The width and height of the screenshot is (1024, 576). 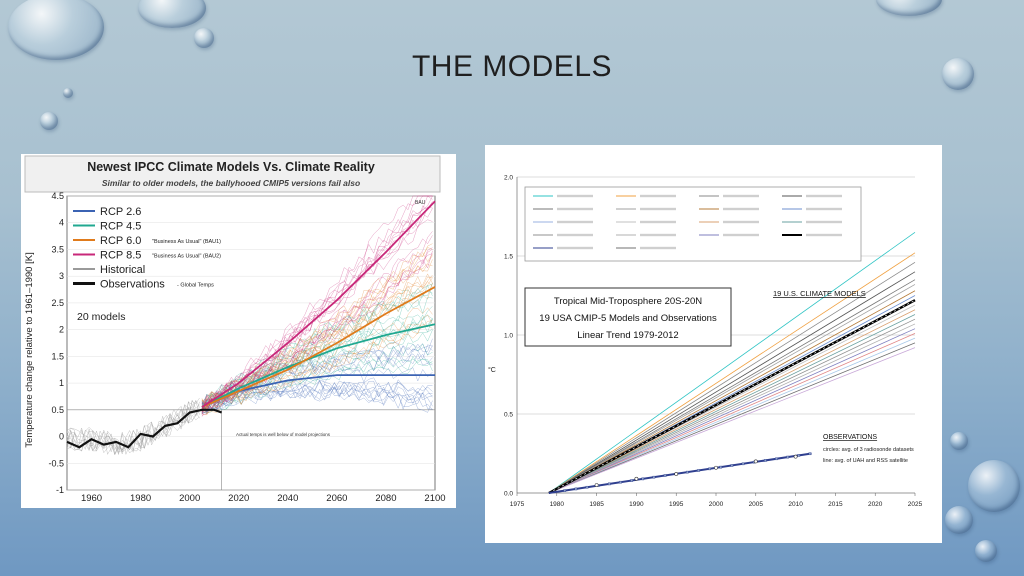 I want to click on left-y-tick-label: 3.5, so click(x=57, y=249).